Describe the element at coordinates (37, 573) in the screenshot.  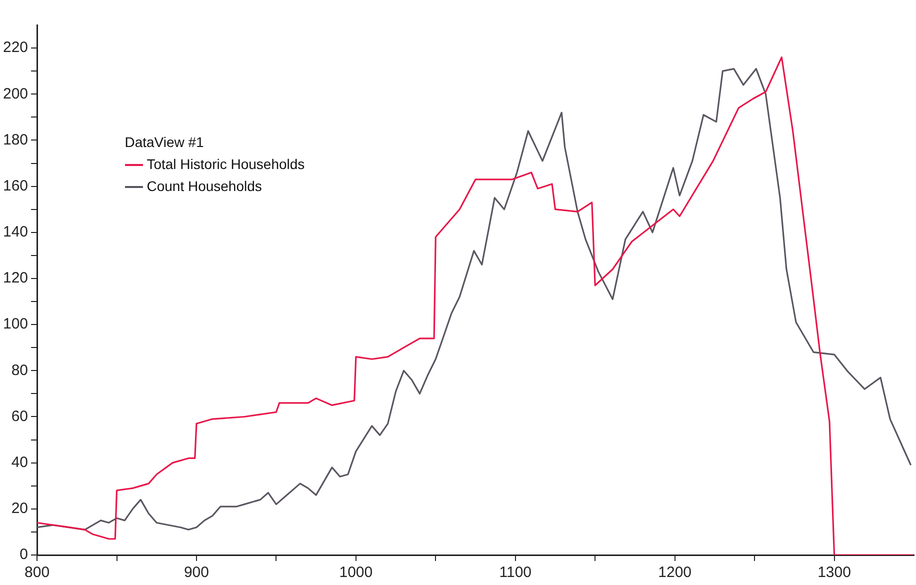
I see `x-tick-label: 800` at that location.